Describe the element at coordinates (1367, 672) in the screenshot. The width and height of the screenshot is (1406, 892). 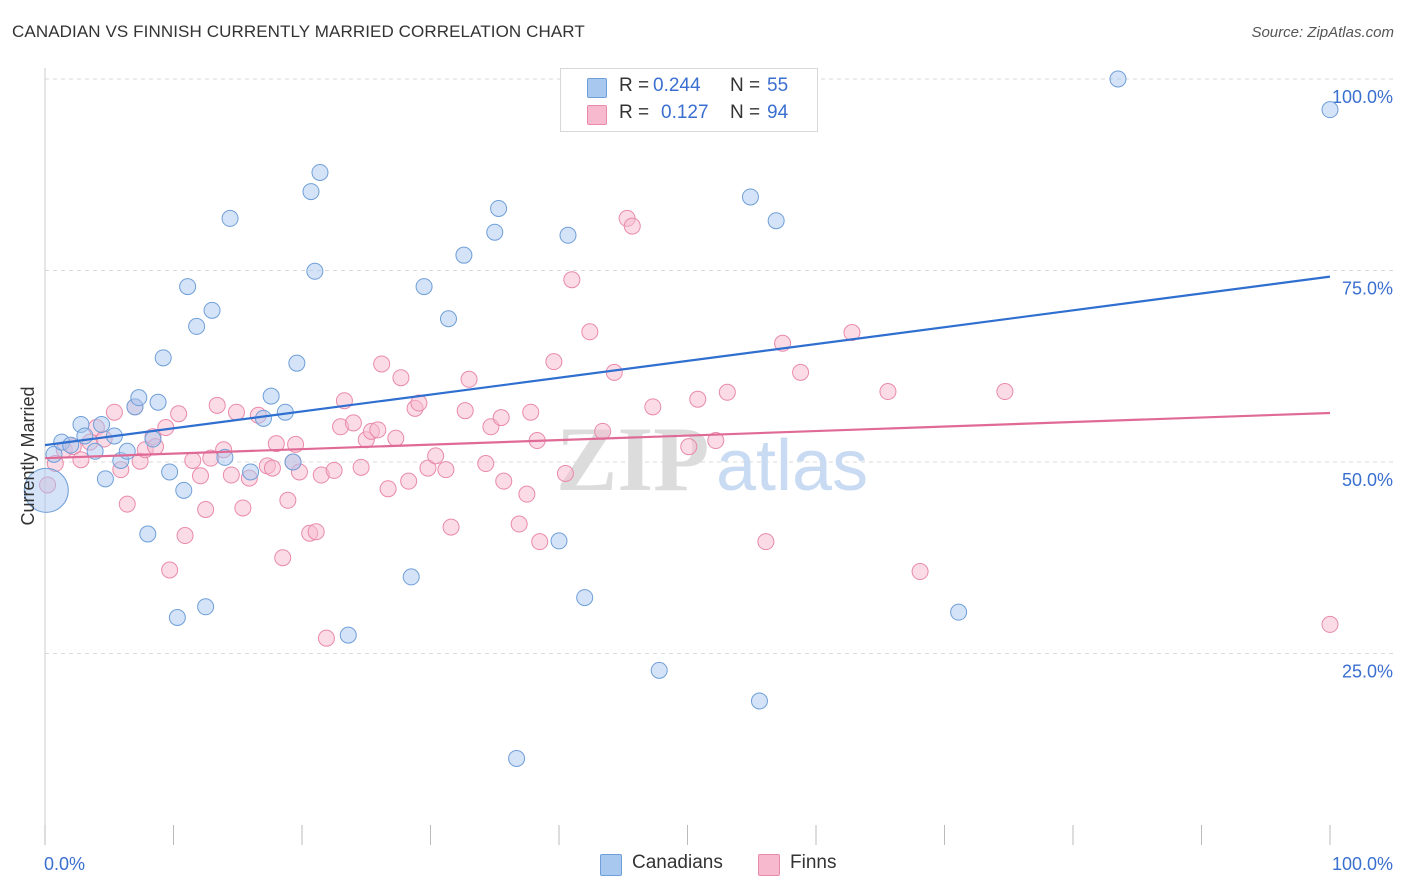
I see `y-tick-label: 25.0%` at that location.